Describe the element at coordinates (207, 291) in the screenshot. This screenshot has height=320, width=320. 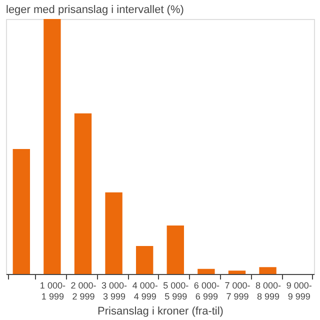
I see `x-tick-label: 6 000- 6 999` at that location.